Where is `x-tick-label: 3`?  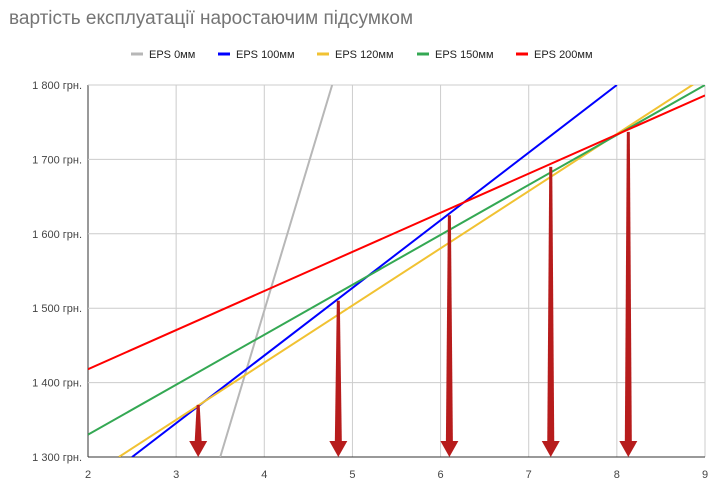
x-tick-label: 3 is located at coordinates (176, 475).